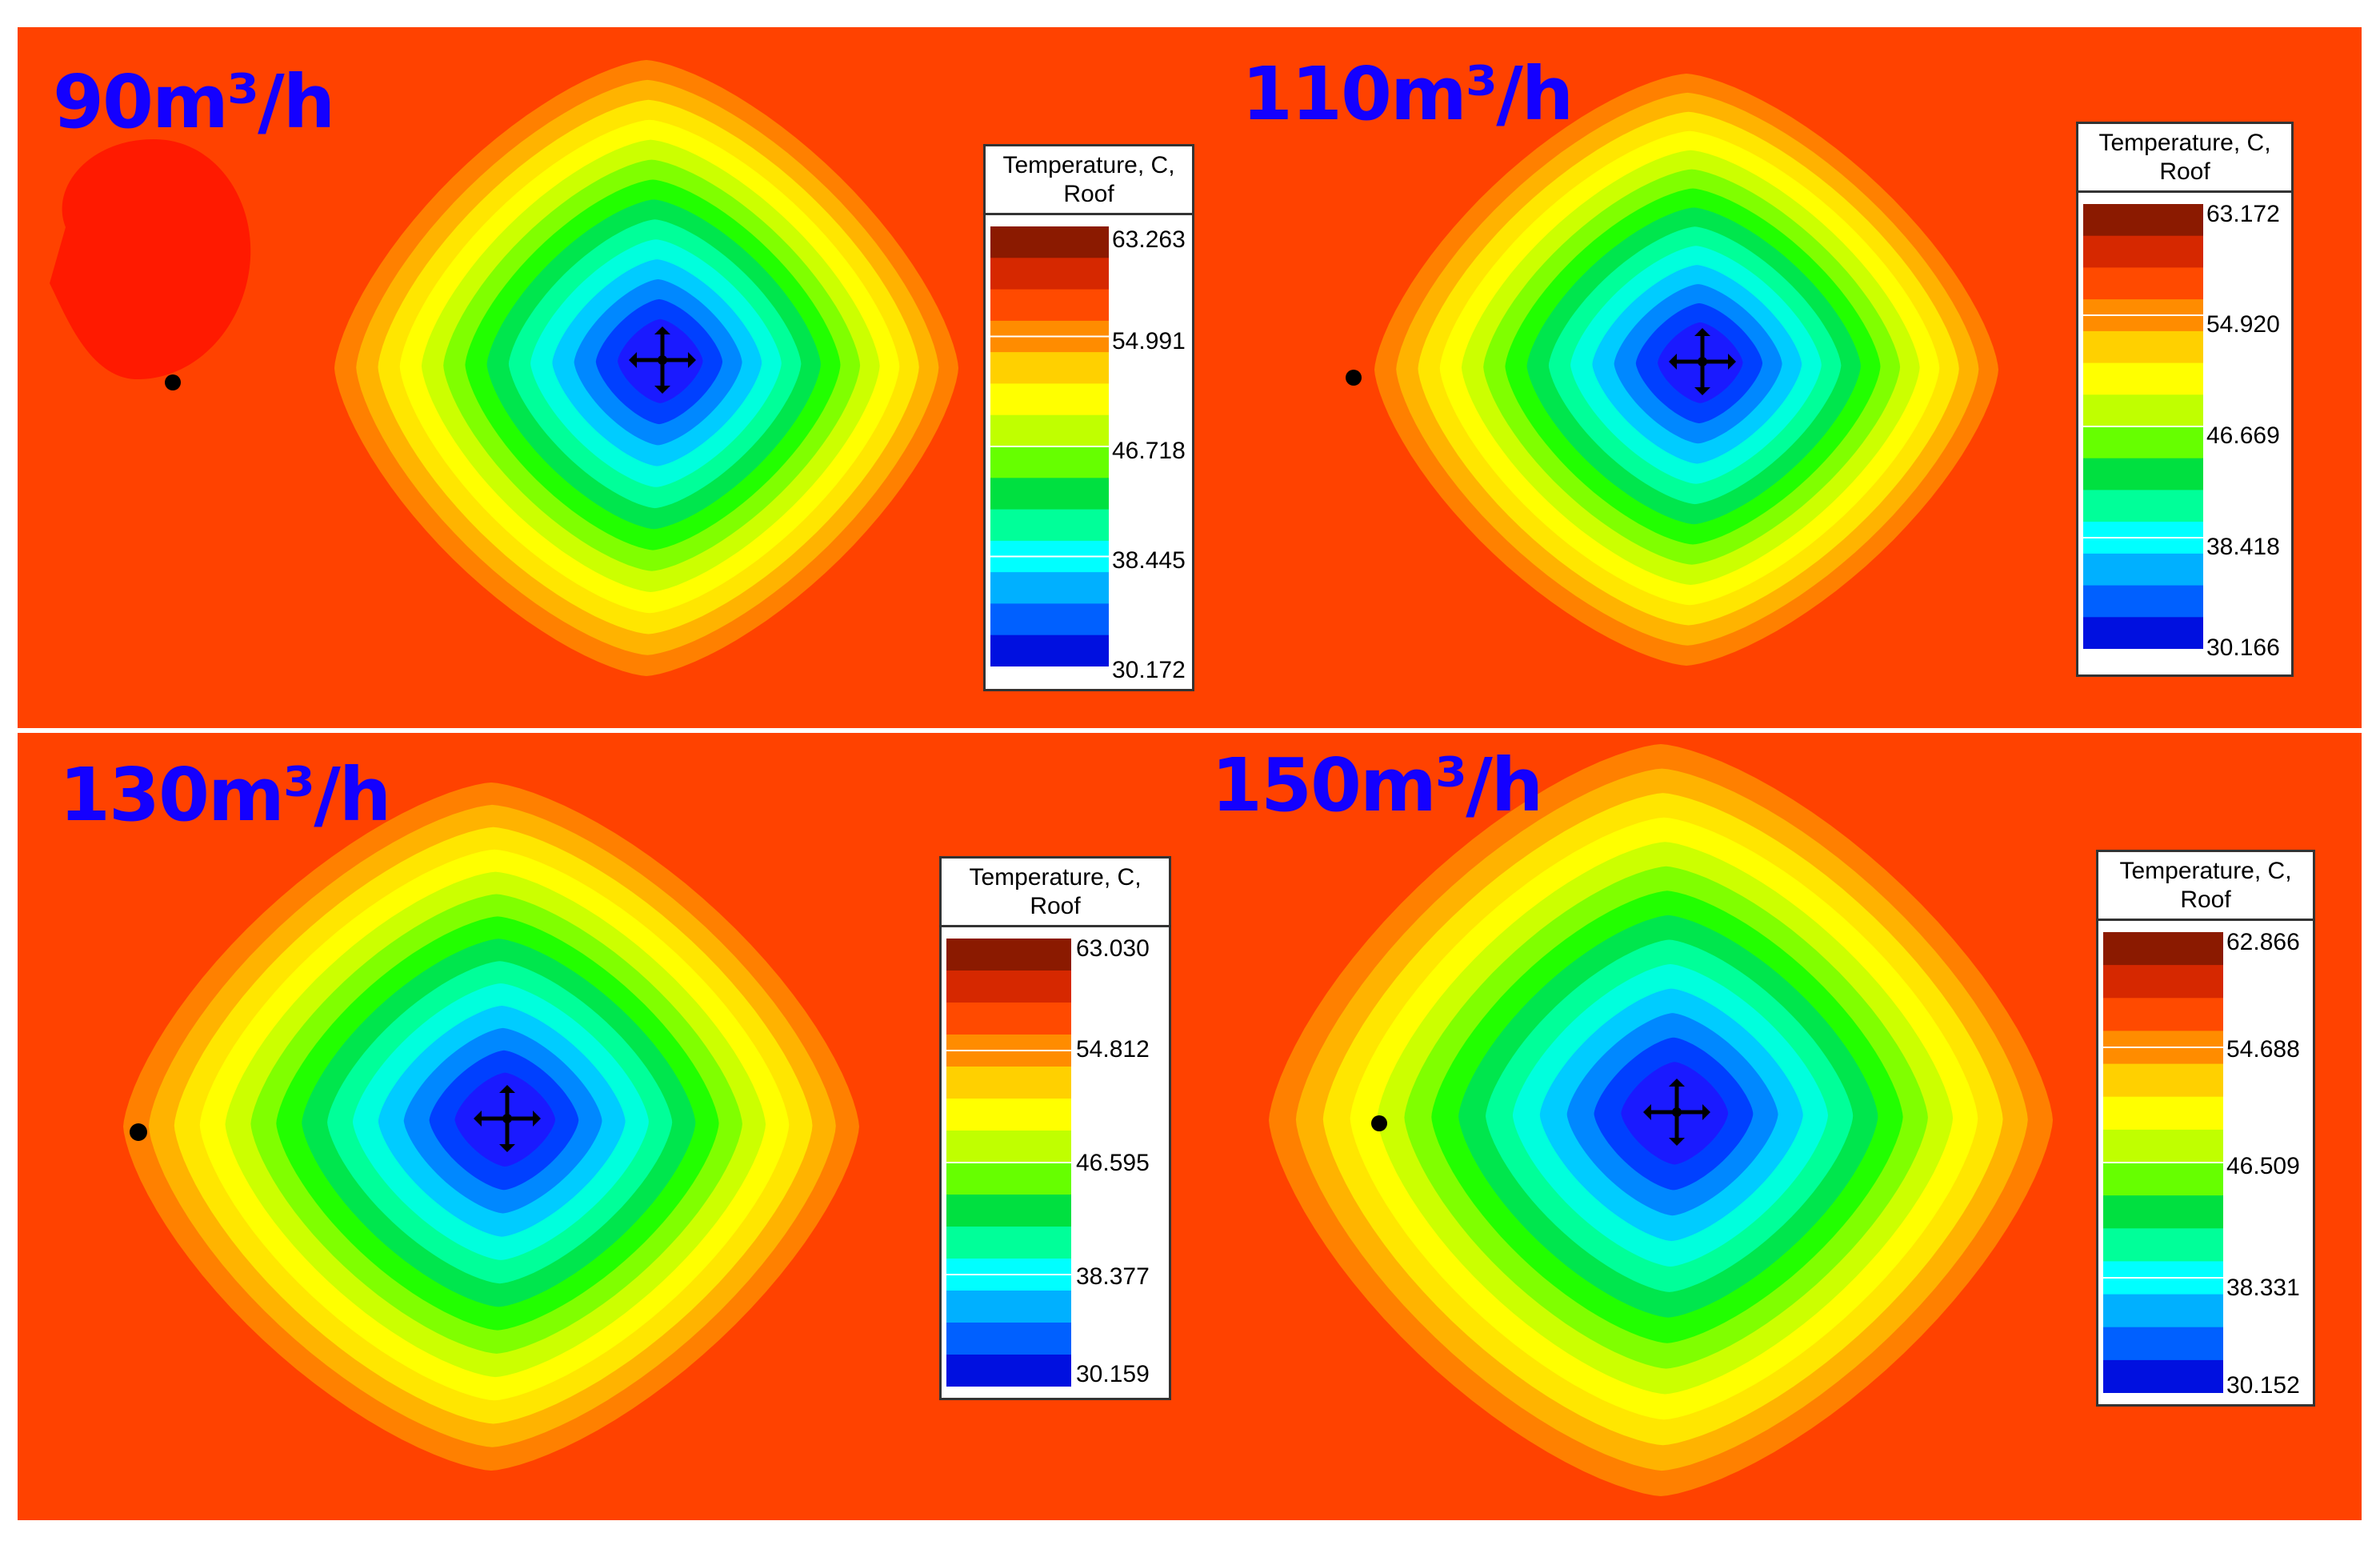 The image size is (2380, 1545). I want to click on legend-tick-max: 63.263, so click(1149, 239).